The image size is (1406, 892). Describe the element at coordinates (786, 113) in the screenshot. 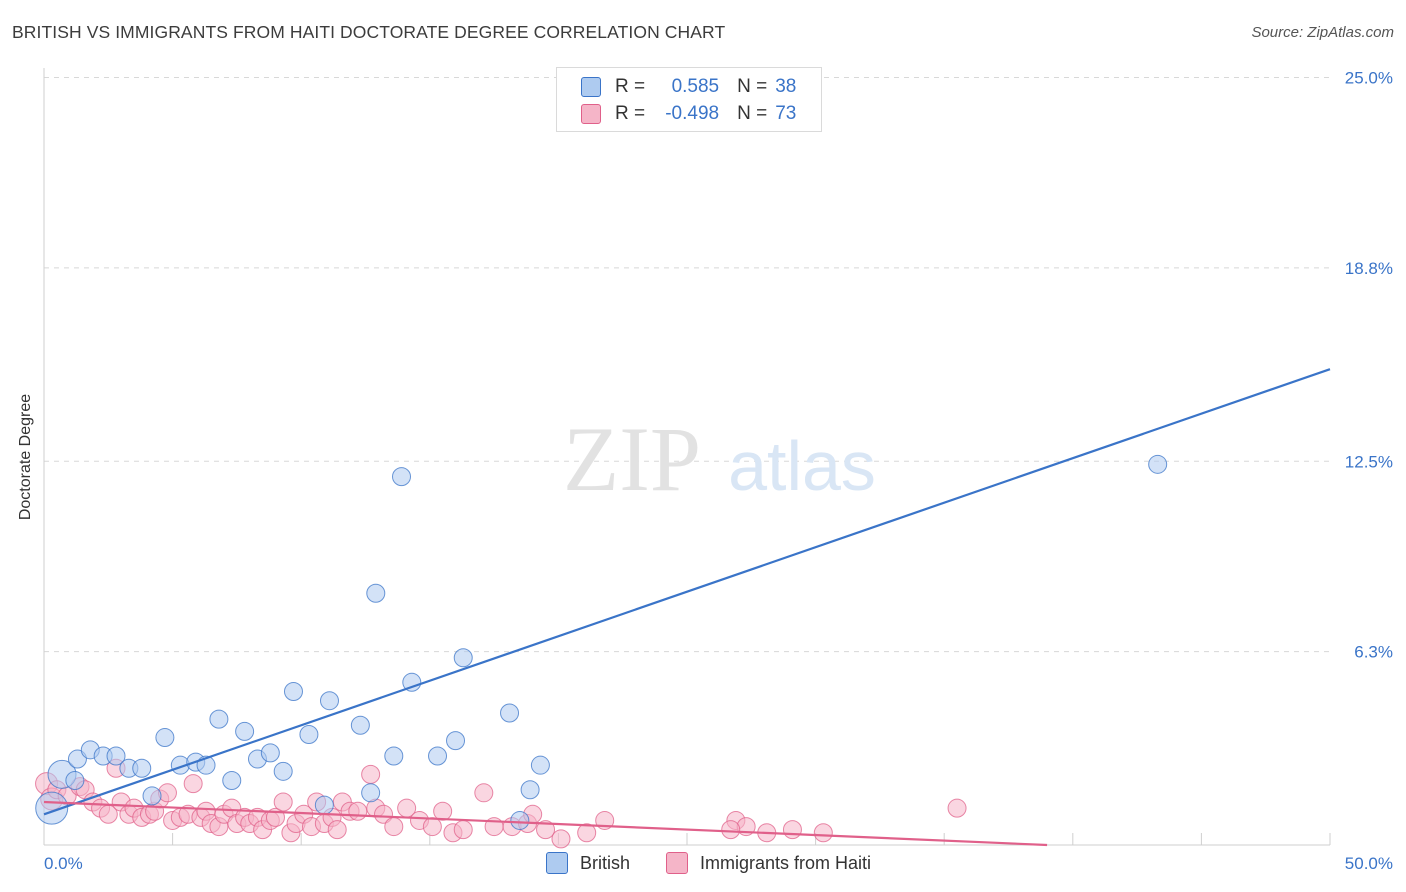

I see `n-value-haiti: 73` at that location.